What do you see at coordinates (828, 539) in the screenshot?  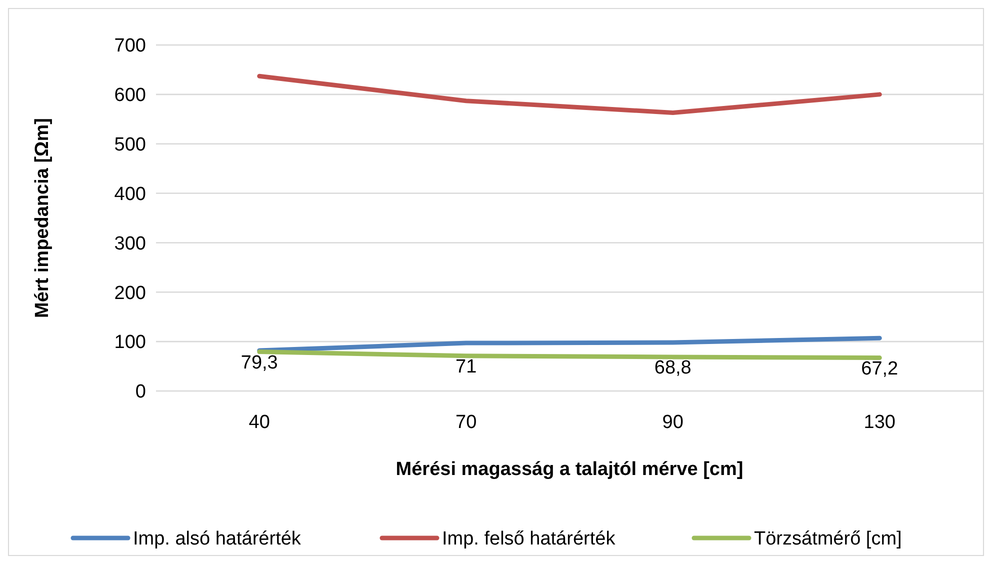 I see `legend-label: Törzsátmérő [cm]` at bounding box center [828, 539].